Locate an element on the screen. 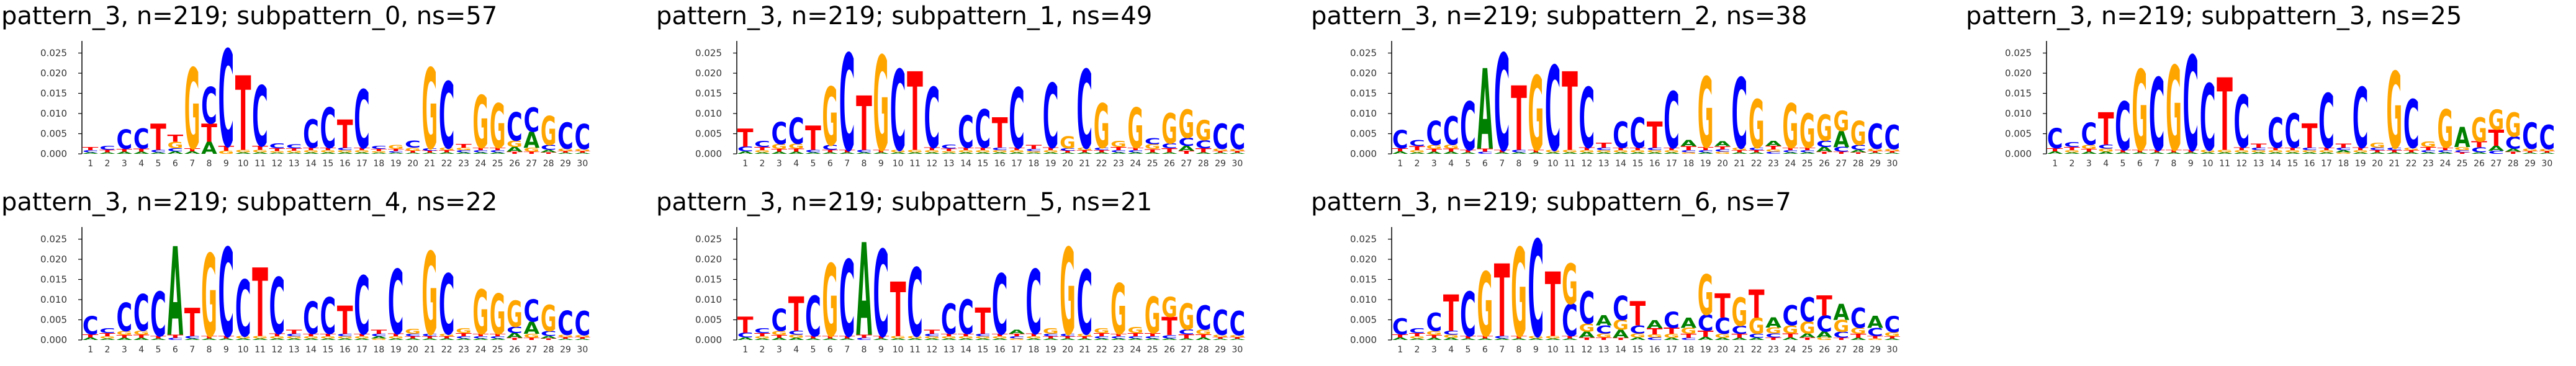  x-tick-label: 25 is located at coordinates (1807, 164).